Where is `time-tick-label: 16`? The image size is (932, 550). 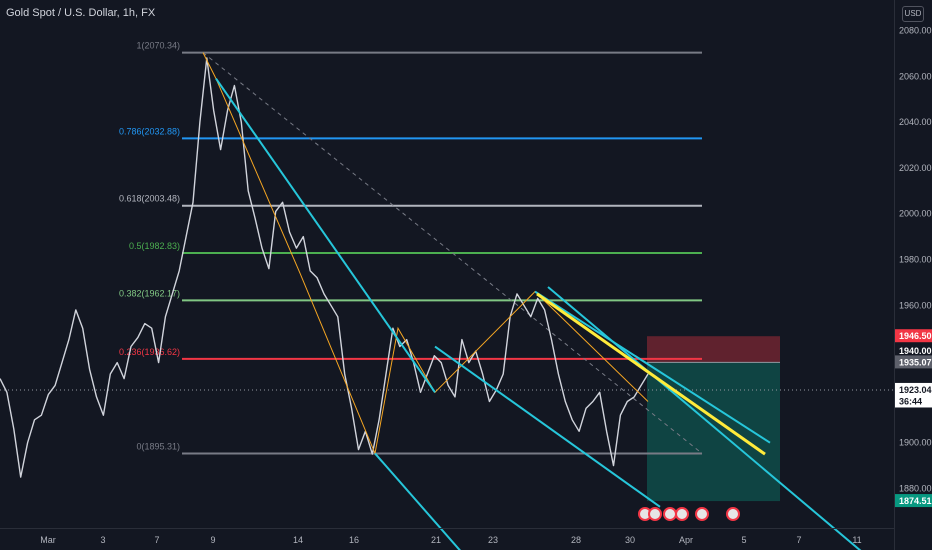 time-tick-label: 16 is located at coordinates (354, 540).